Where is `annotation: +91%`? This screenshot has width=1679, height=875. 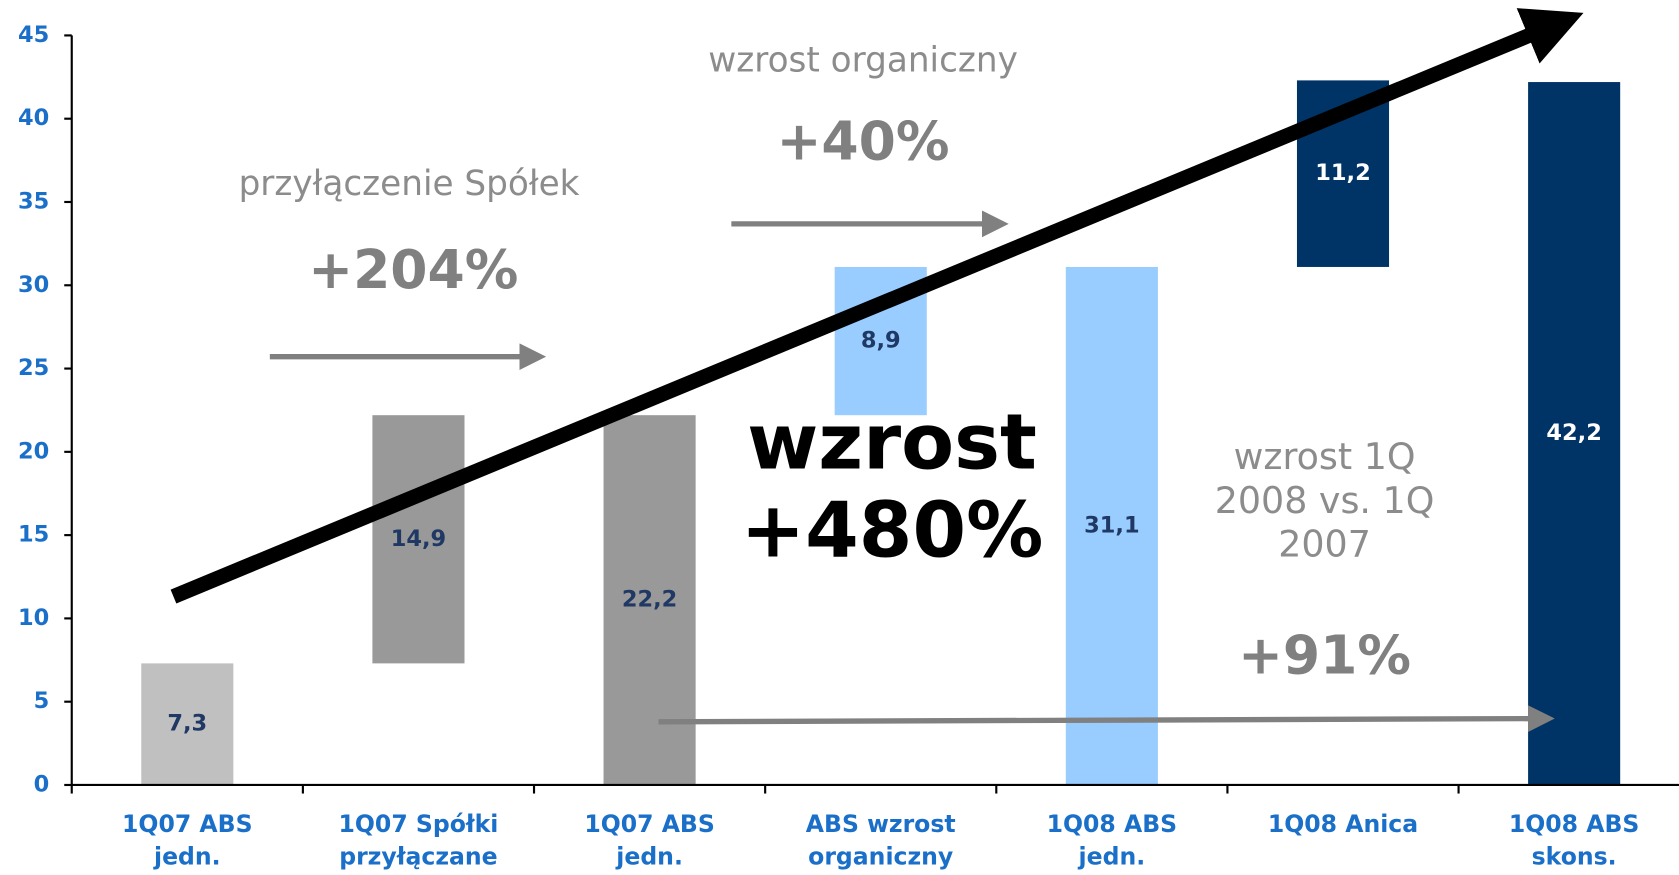
annotation: +91% is located at coordinates (1324, 654).